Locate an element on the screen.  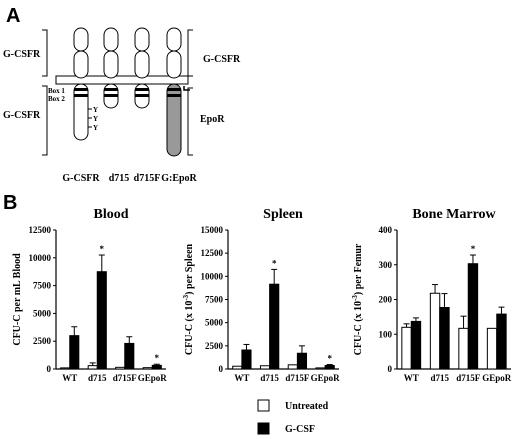
left-bracket-bottom is located at coordinates (45, 120).